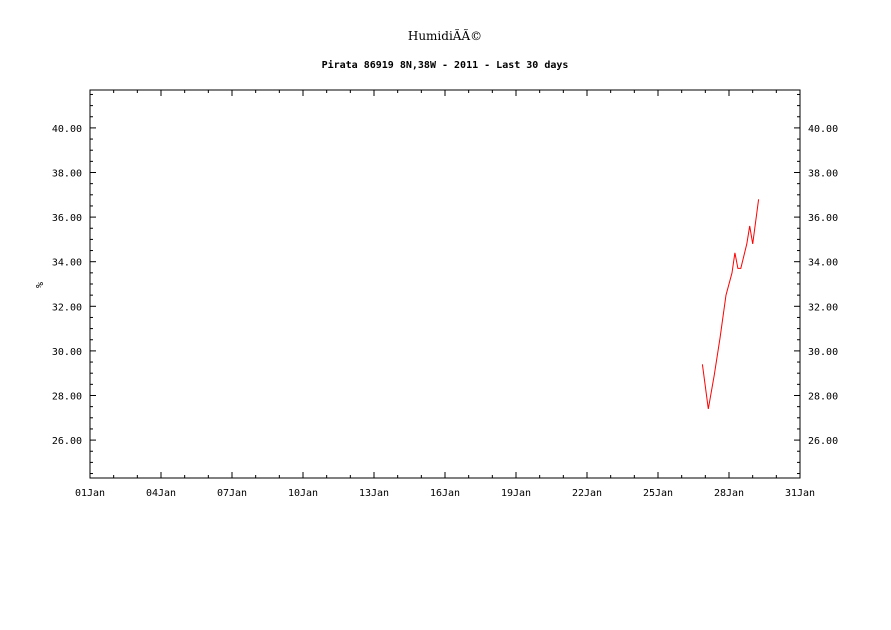  What do you see at coordinates (67, 174) in the screenshot?
I see `y-tick-label-left: 38.00` at bounding box center [67, 174].